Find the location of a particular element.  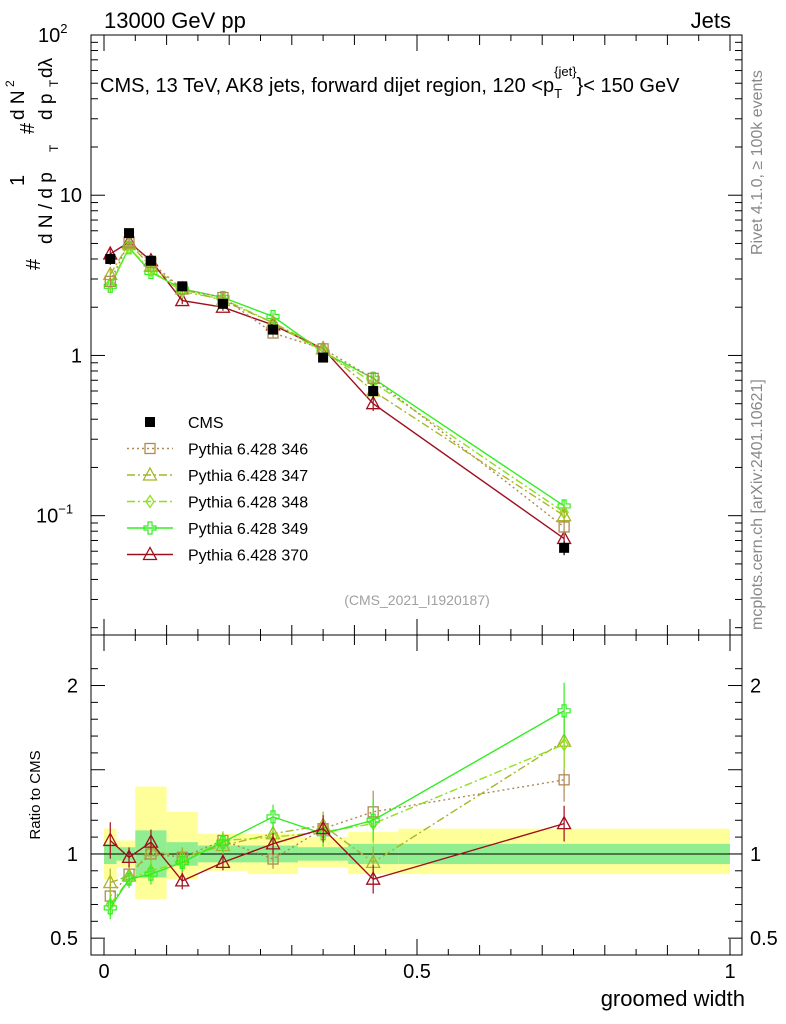

x-tick-label-2: 1 is located at coordinates (729, 972).